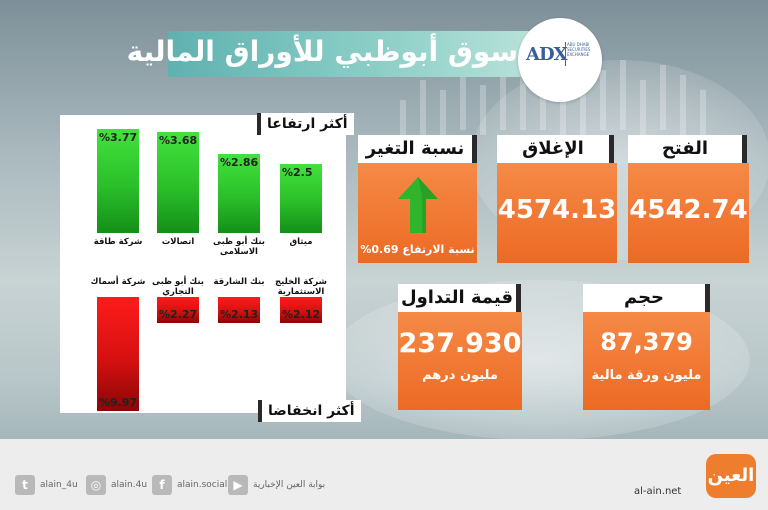 This screenshot has height=510, width=768. I want to click on logo-divider, so click(565, 54).